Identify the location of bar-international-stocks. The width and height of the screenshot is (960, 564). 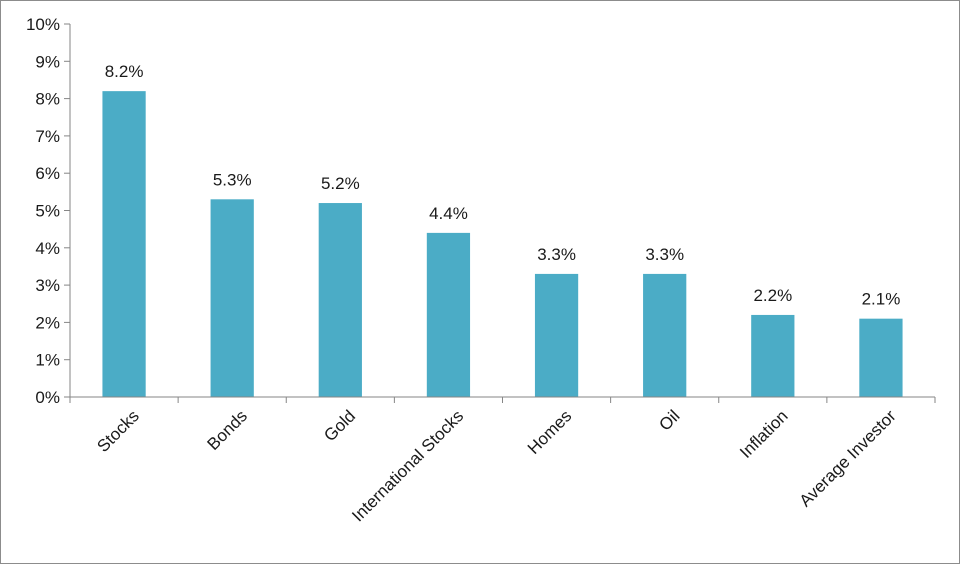
(448, 314).